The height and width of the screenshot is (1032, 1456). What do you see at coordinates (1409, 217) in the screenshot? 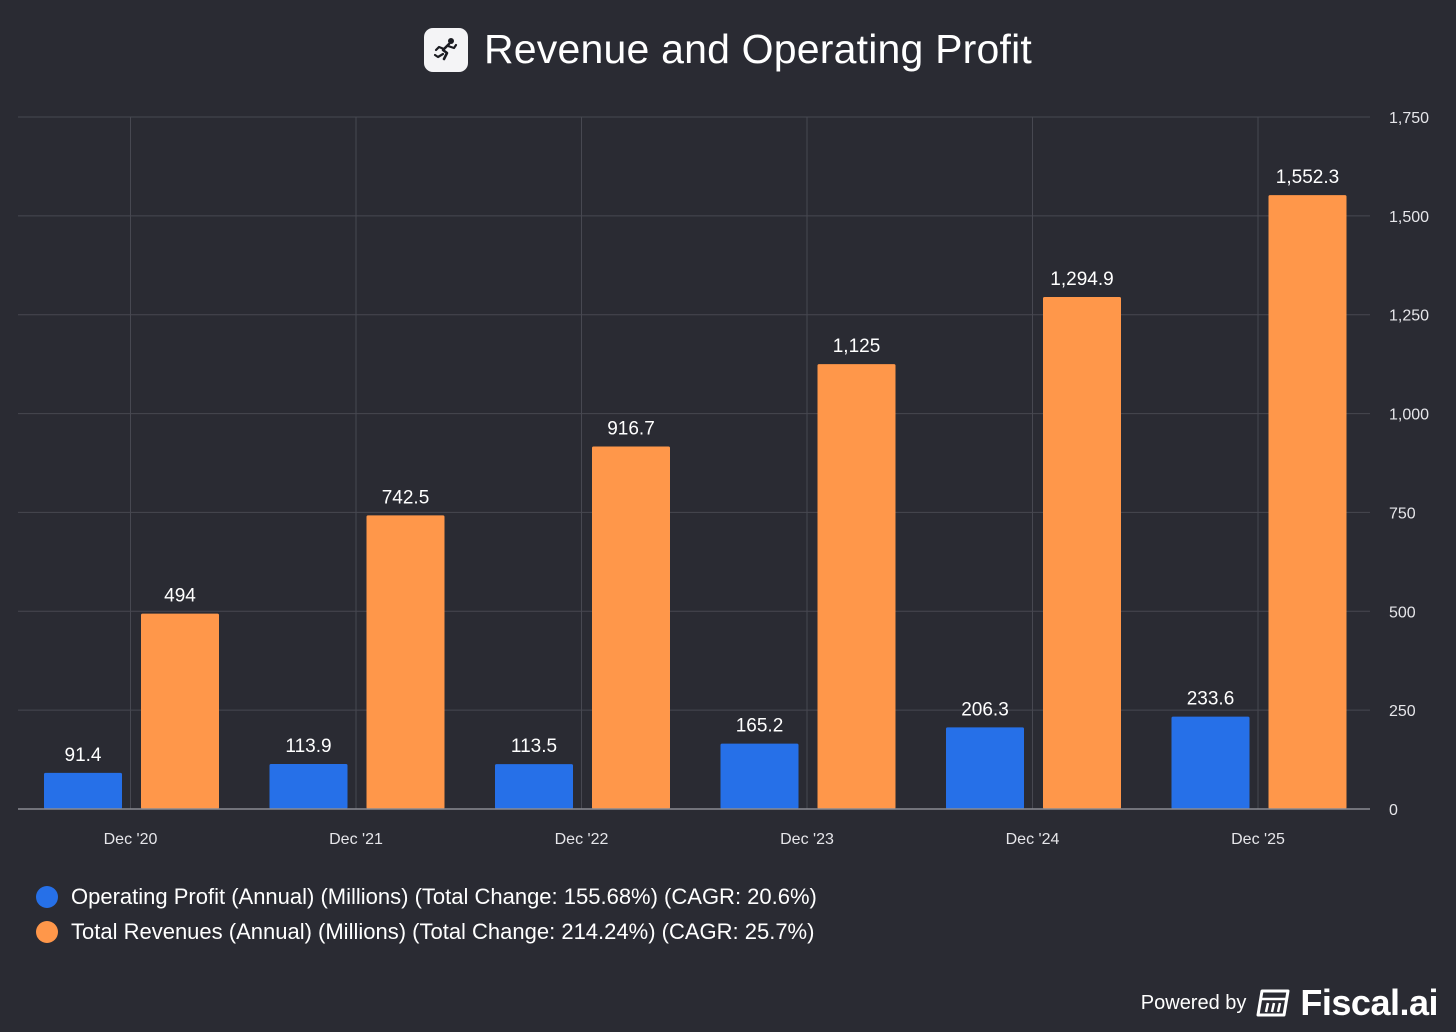
I see `y-tick-label: 1,500` at bounding box center [1409, 217].